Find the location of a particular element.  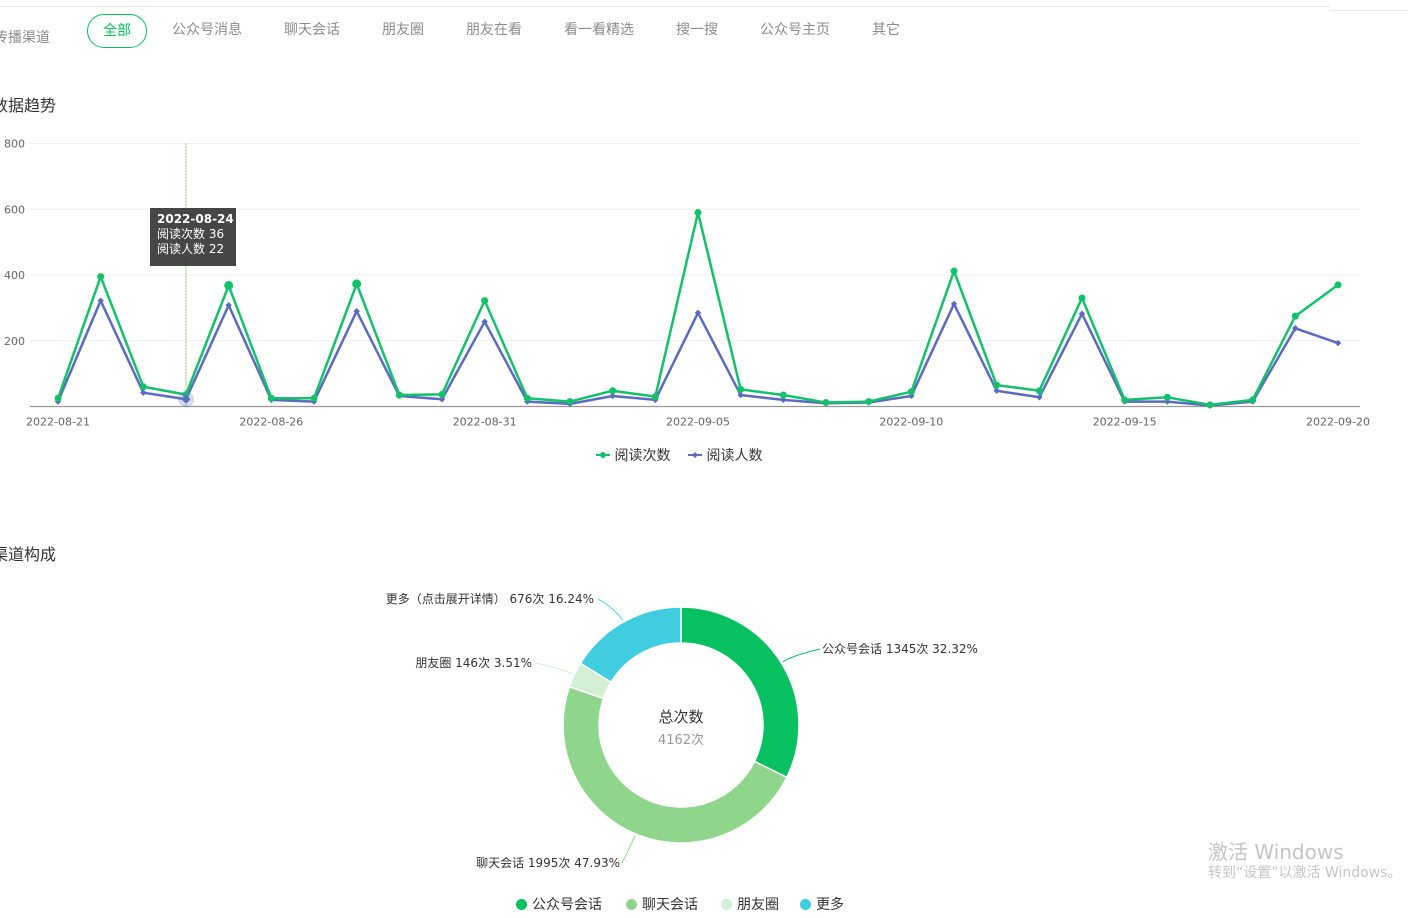

legend-reads-label: 阅读次数 is located at coordinates (642, 456).